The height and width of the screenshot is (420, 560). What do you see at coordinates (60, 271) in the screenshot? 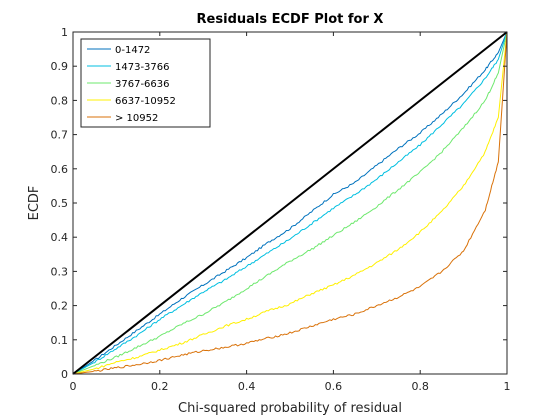
I see `y-tick-label: 0.3` at bounding box center [60, 271].